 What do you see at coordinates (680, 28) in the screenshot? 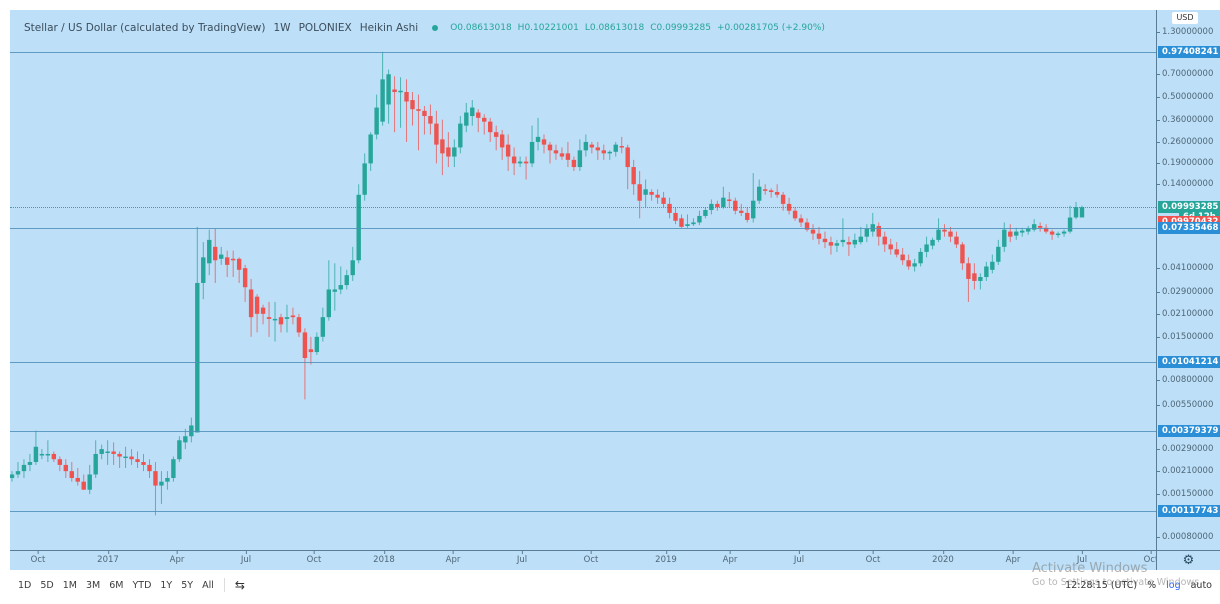
I see `close-value: C0.09993285` at bounding box center [680, 28].